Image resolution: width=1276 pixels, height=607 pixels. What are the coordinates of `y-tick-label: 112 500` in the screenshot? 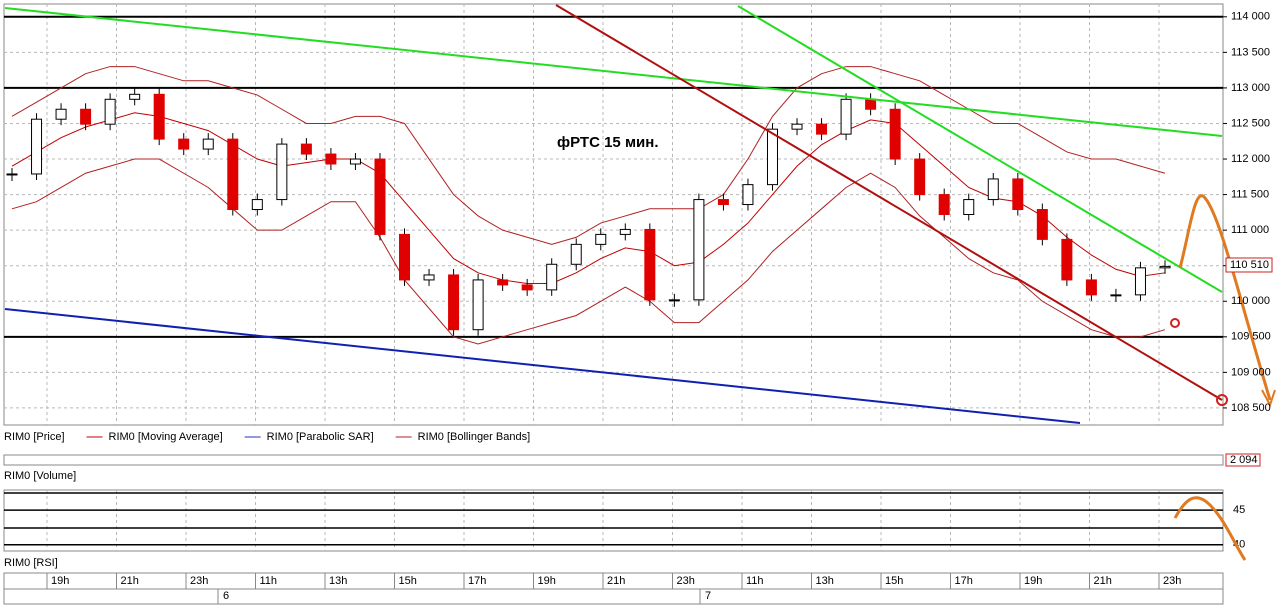 It's located at (1250, 123).